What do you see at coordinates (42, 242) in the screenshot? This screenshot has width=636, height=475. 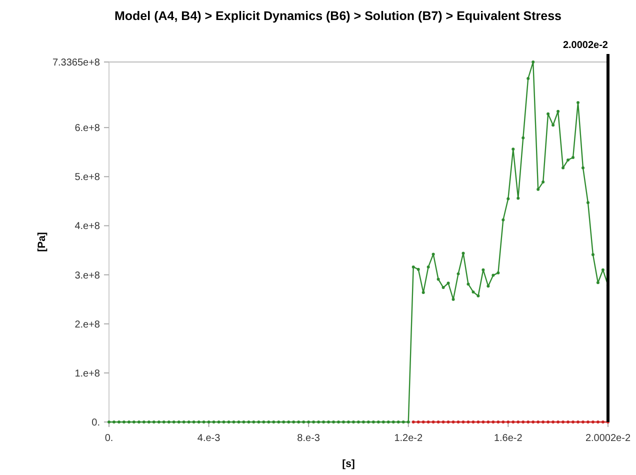 I see `y-axis-title: [Pa]` at bounding box center [42, 242].